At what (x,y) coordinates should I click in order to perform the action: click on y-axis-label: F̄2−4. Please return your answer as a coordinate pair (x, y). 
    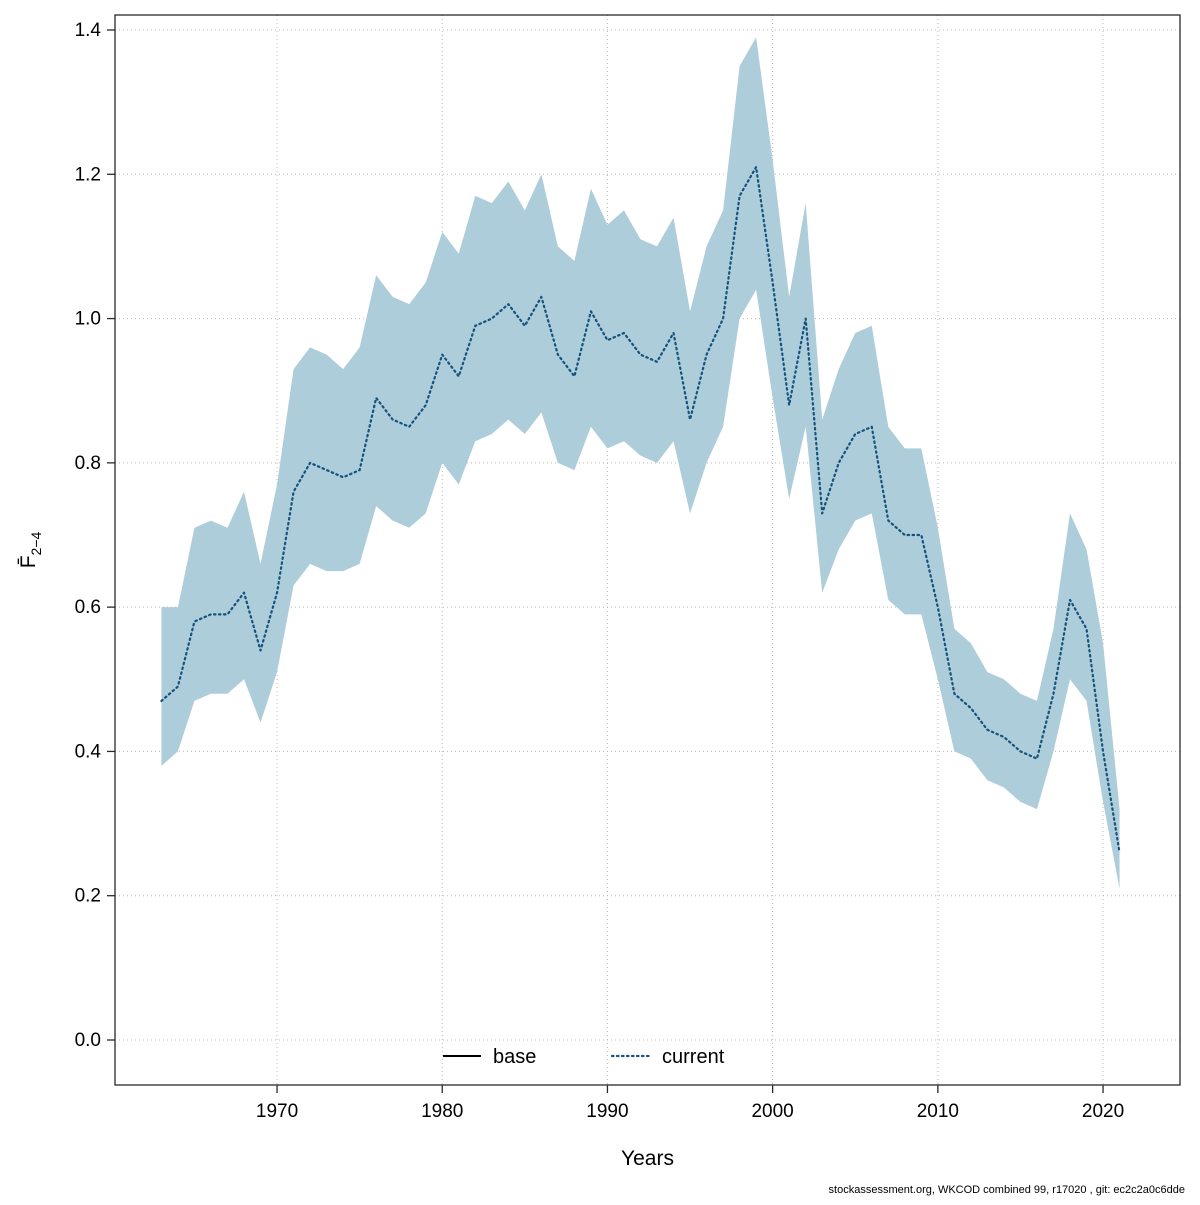
    Looking at the image, I should click on (30, 549).